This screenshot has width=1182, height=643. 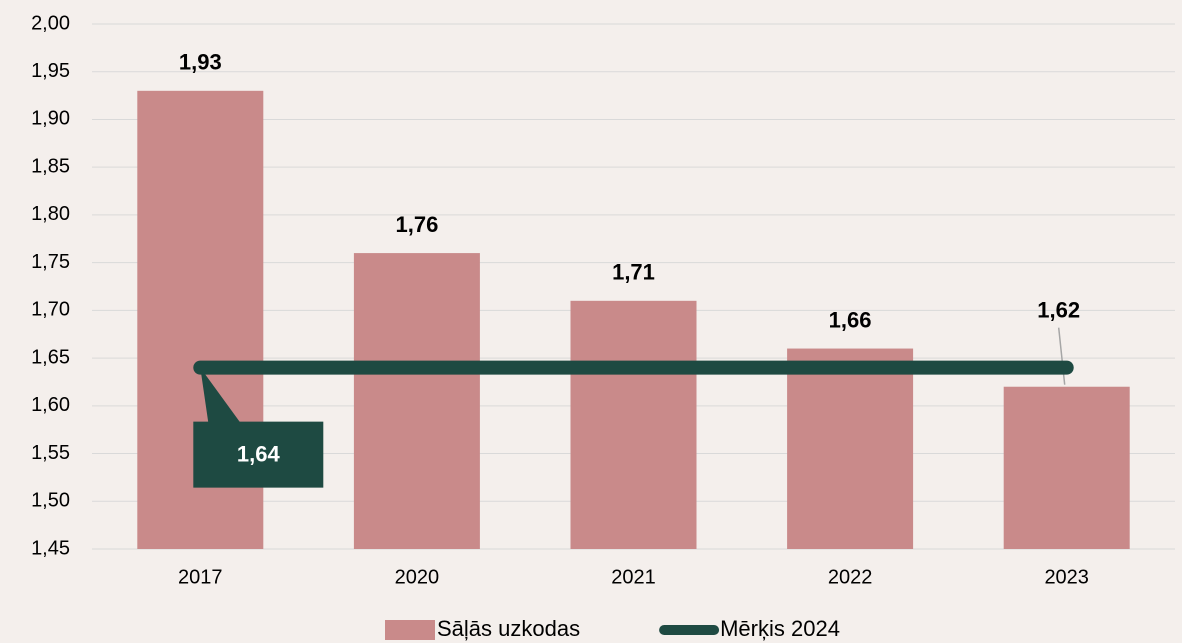 What do you see at coordinates (417, 577) in the screenshot?
I see `x-tick-label: 2020` at bounding box center [417, 577].